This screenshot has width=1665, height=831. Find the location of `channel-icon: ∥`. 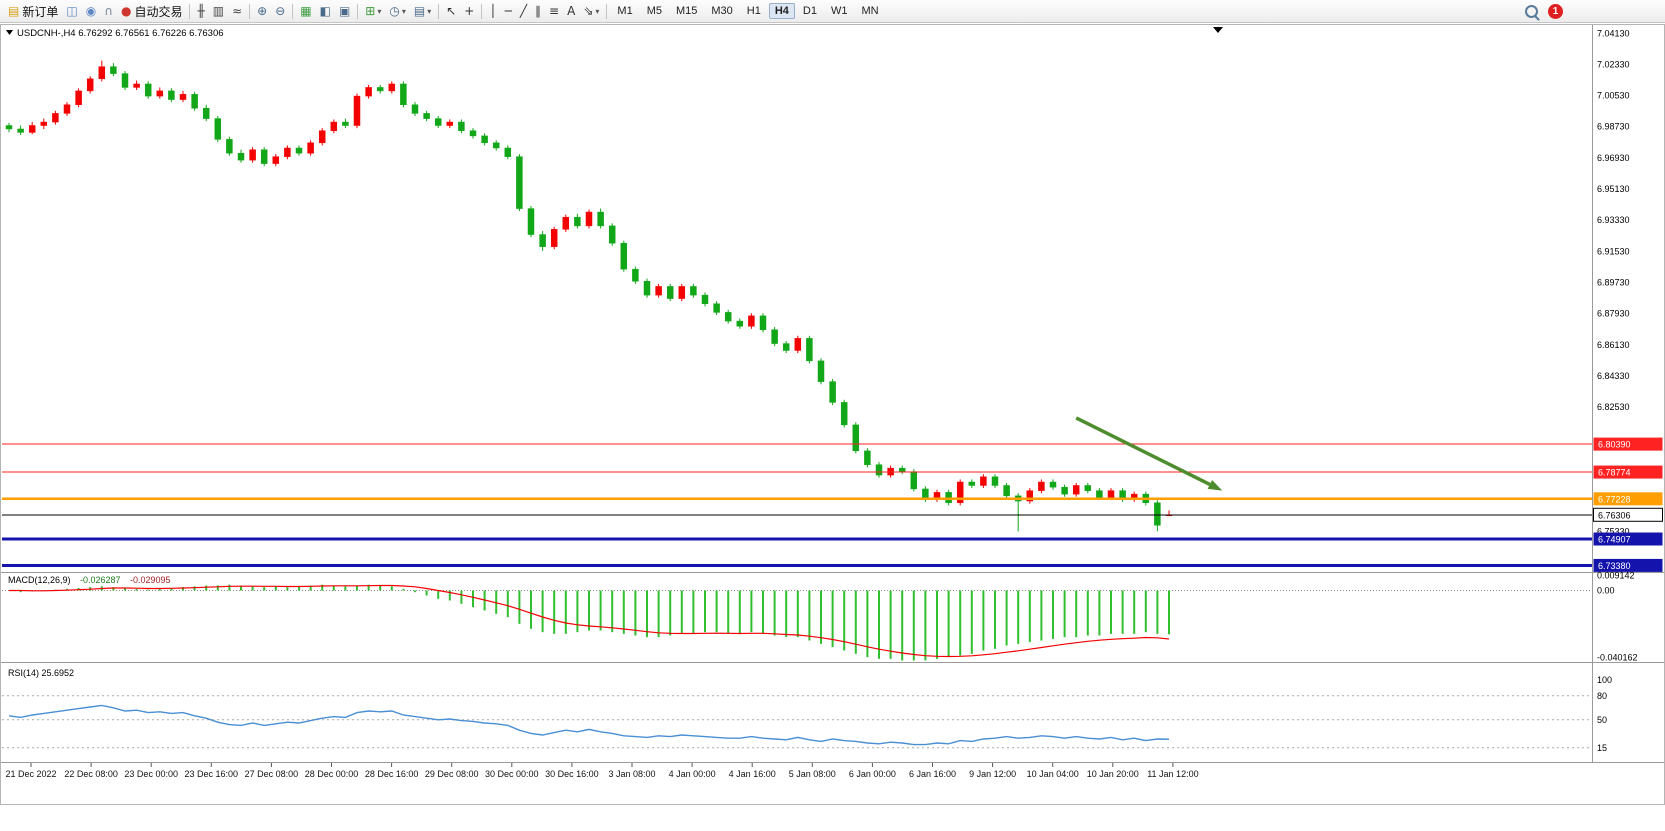

channel-icon: ∥ is located at coordinates (538, 11).